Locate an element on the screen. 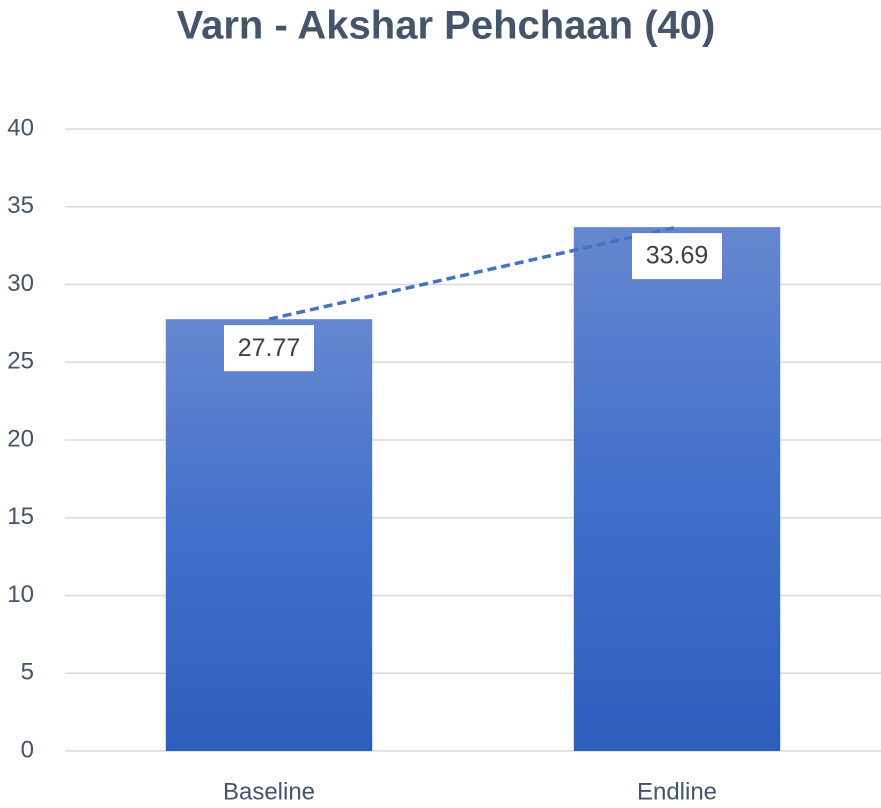  y-tick-label: 20 is located at coordinates (20, 438).